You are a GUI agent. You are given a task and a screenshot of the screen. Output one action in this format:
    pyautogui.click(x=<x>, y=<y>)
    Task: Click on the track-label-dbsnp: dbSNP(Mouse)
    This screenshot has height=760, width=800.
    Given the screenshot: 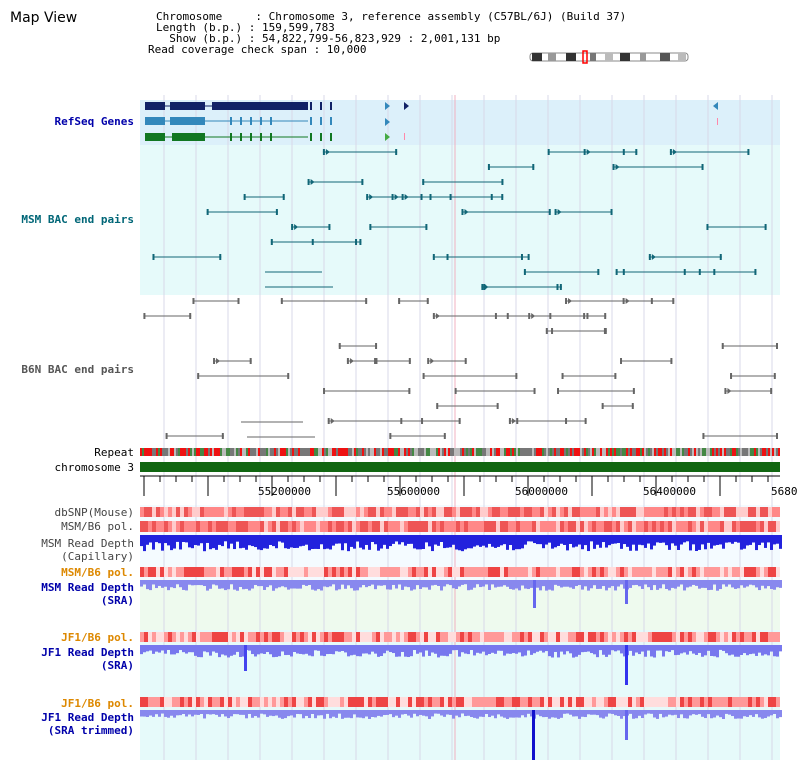 What is the action you would take?
    pyautogui.click(x=94, y=512)
    